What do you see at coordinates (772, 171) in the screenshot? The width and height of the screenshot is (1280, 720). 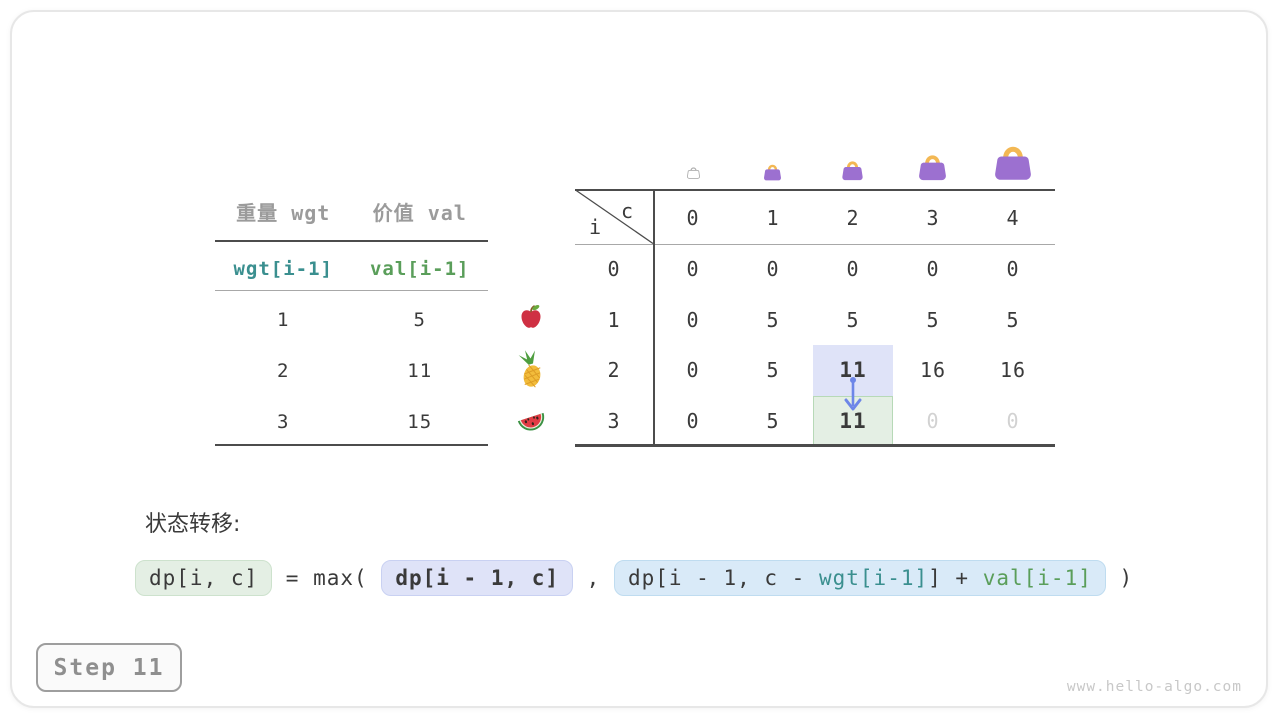 I see `bag-capacity-1-icon` at bounding box center [772, 171].